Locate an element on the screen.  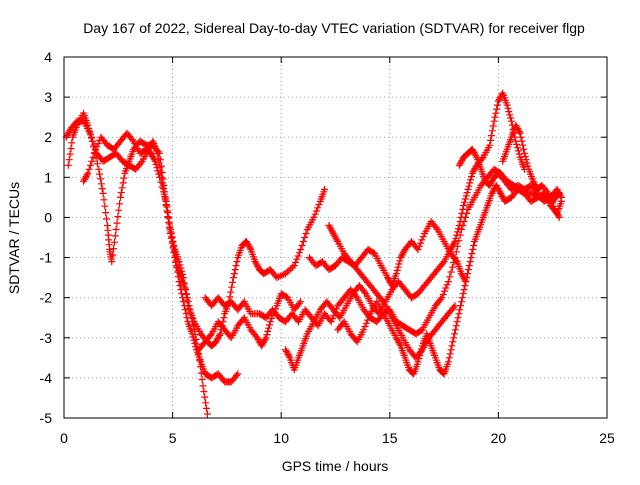
y-axis-label: SDTVAR / TECUs is located at coordinates (14, 238).